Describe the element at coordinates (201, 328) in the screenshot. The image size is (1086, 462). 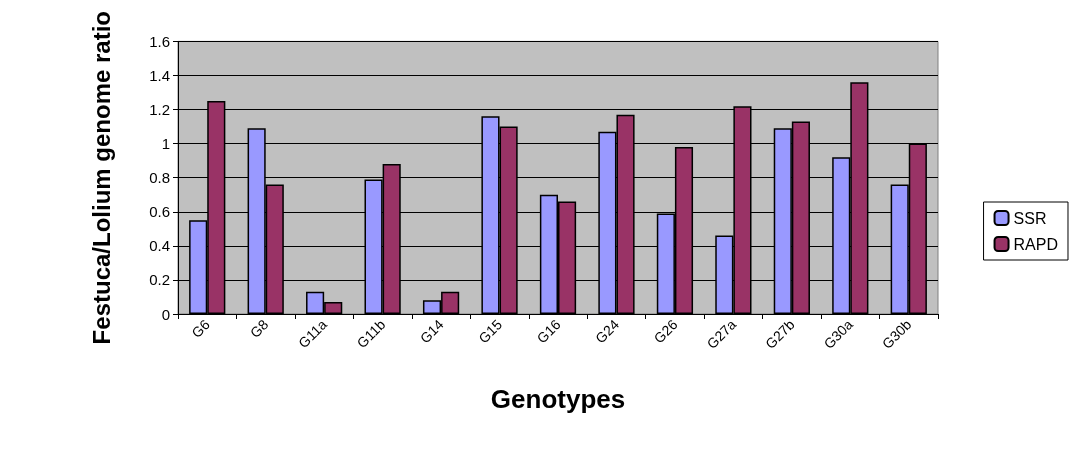
I see `x-tick-label: G6` at that location.